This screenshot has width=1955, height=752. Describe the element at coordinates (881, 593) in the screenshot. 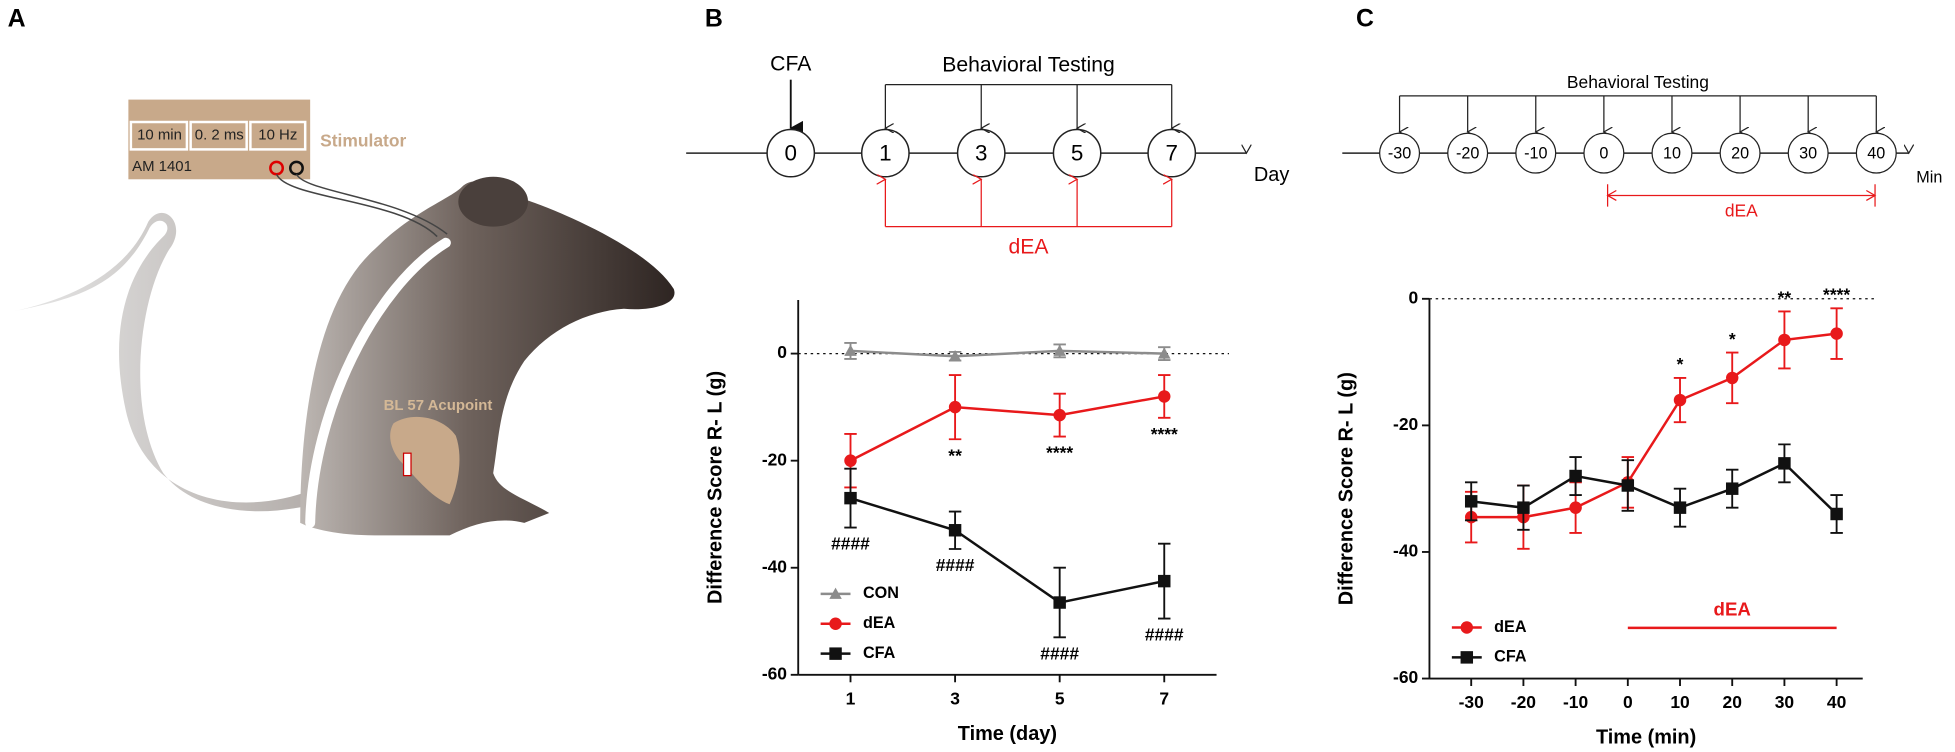

I see `legend-label: CON` at that location.